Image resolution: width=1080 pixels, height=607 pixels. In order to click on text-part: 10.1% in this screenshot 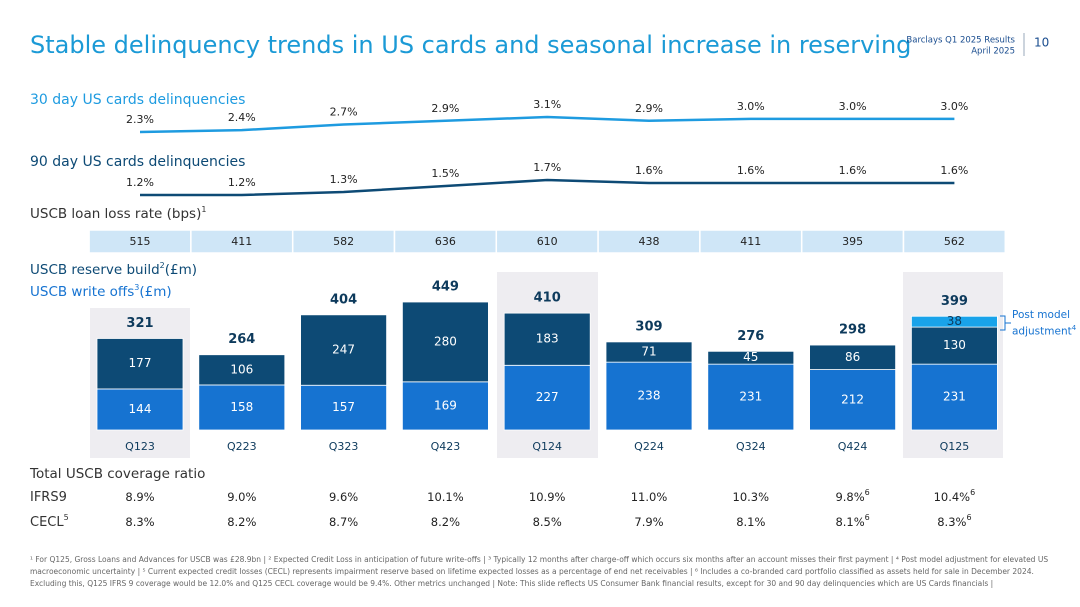, I will do `click(445, 497)`.